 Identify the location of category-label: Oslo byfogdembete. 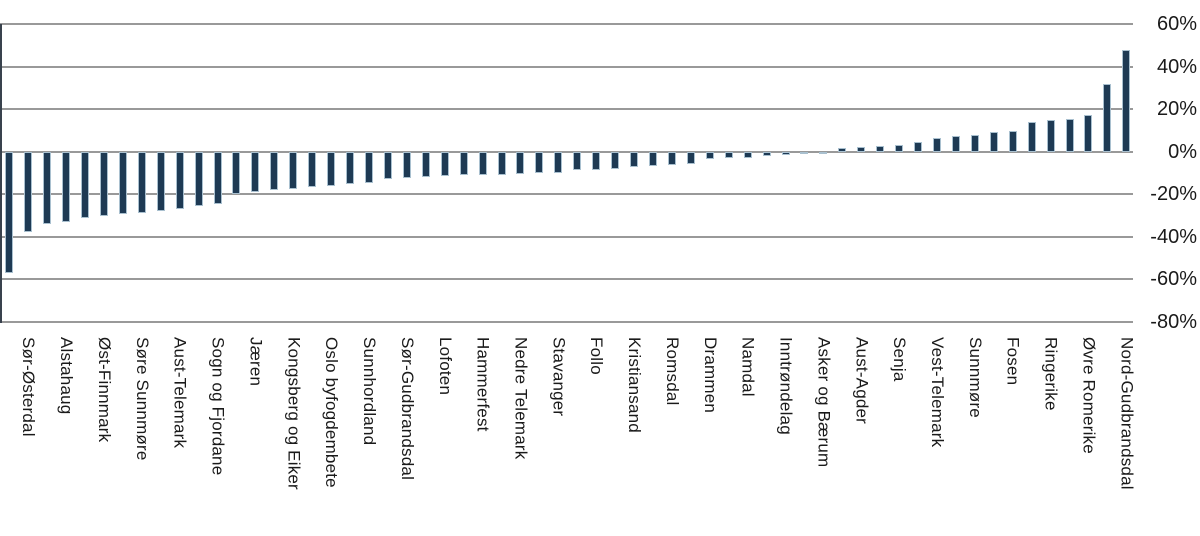
(332, 412).